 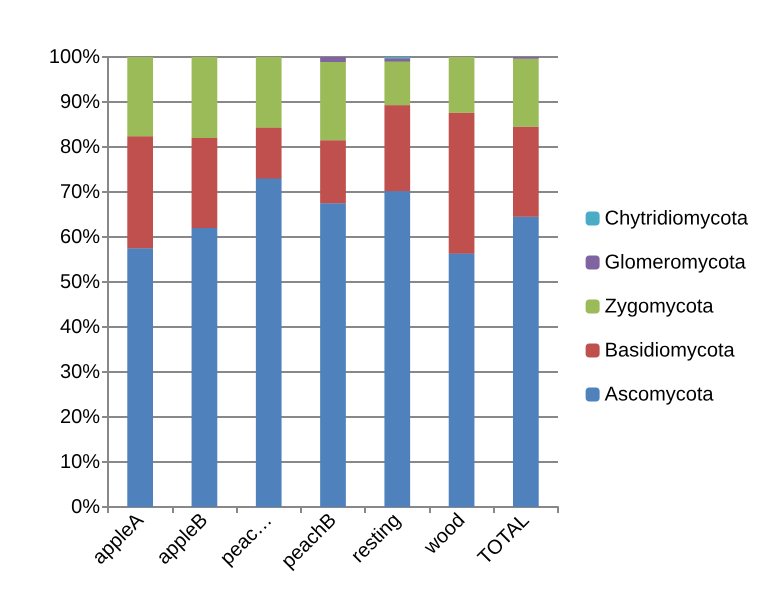 I want to click on y-tick-label: 0%, so click(x=85, y=507).